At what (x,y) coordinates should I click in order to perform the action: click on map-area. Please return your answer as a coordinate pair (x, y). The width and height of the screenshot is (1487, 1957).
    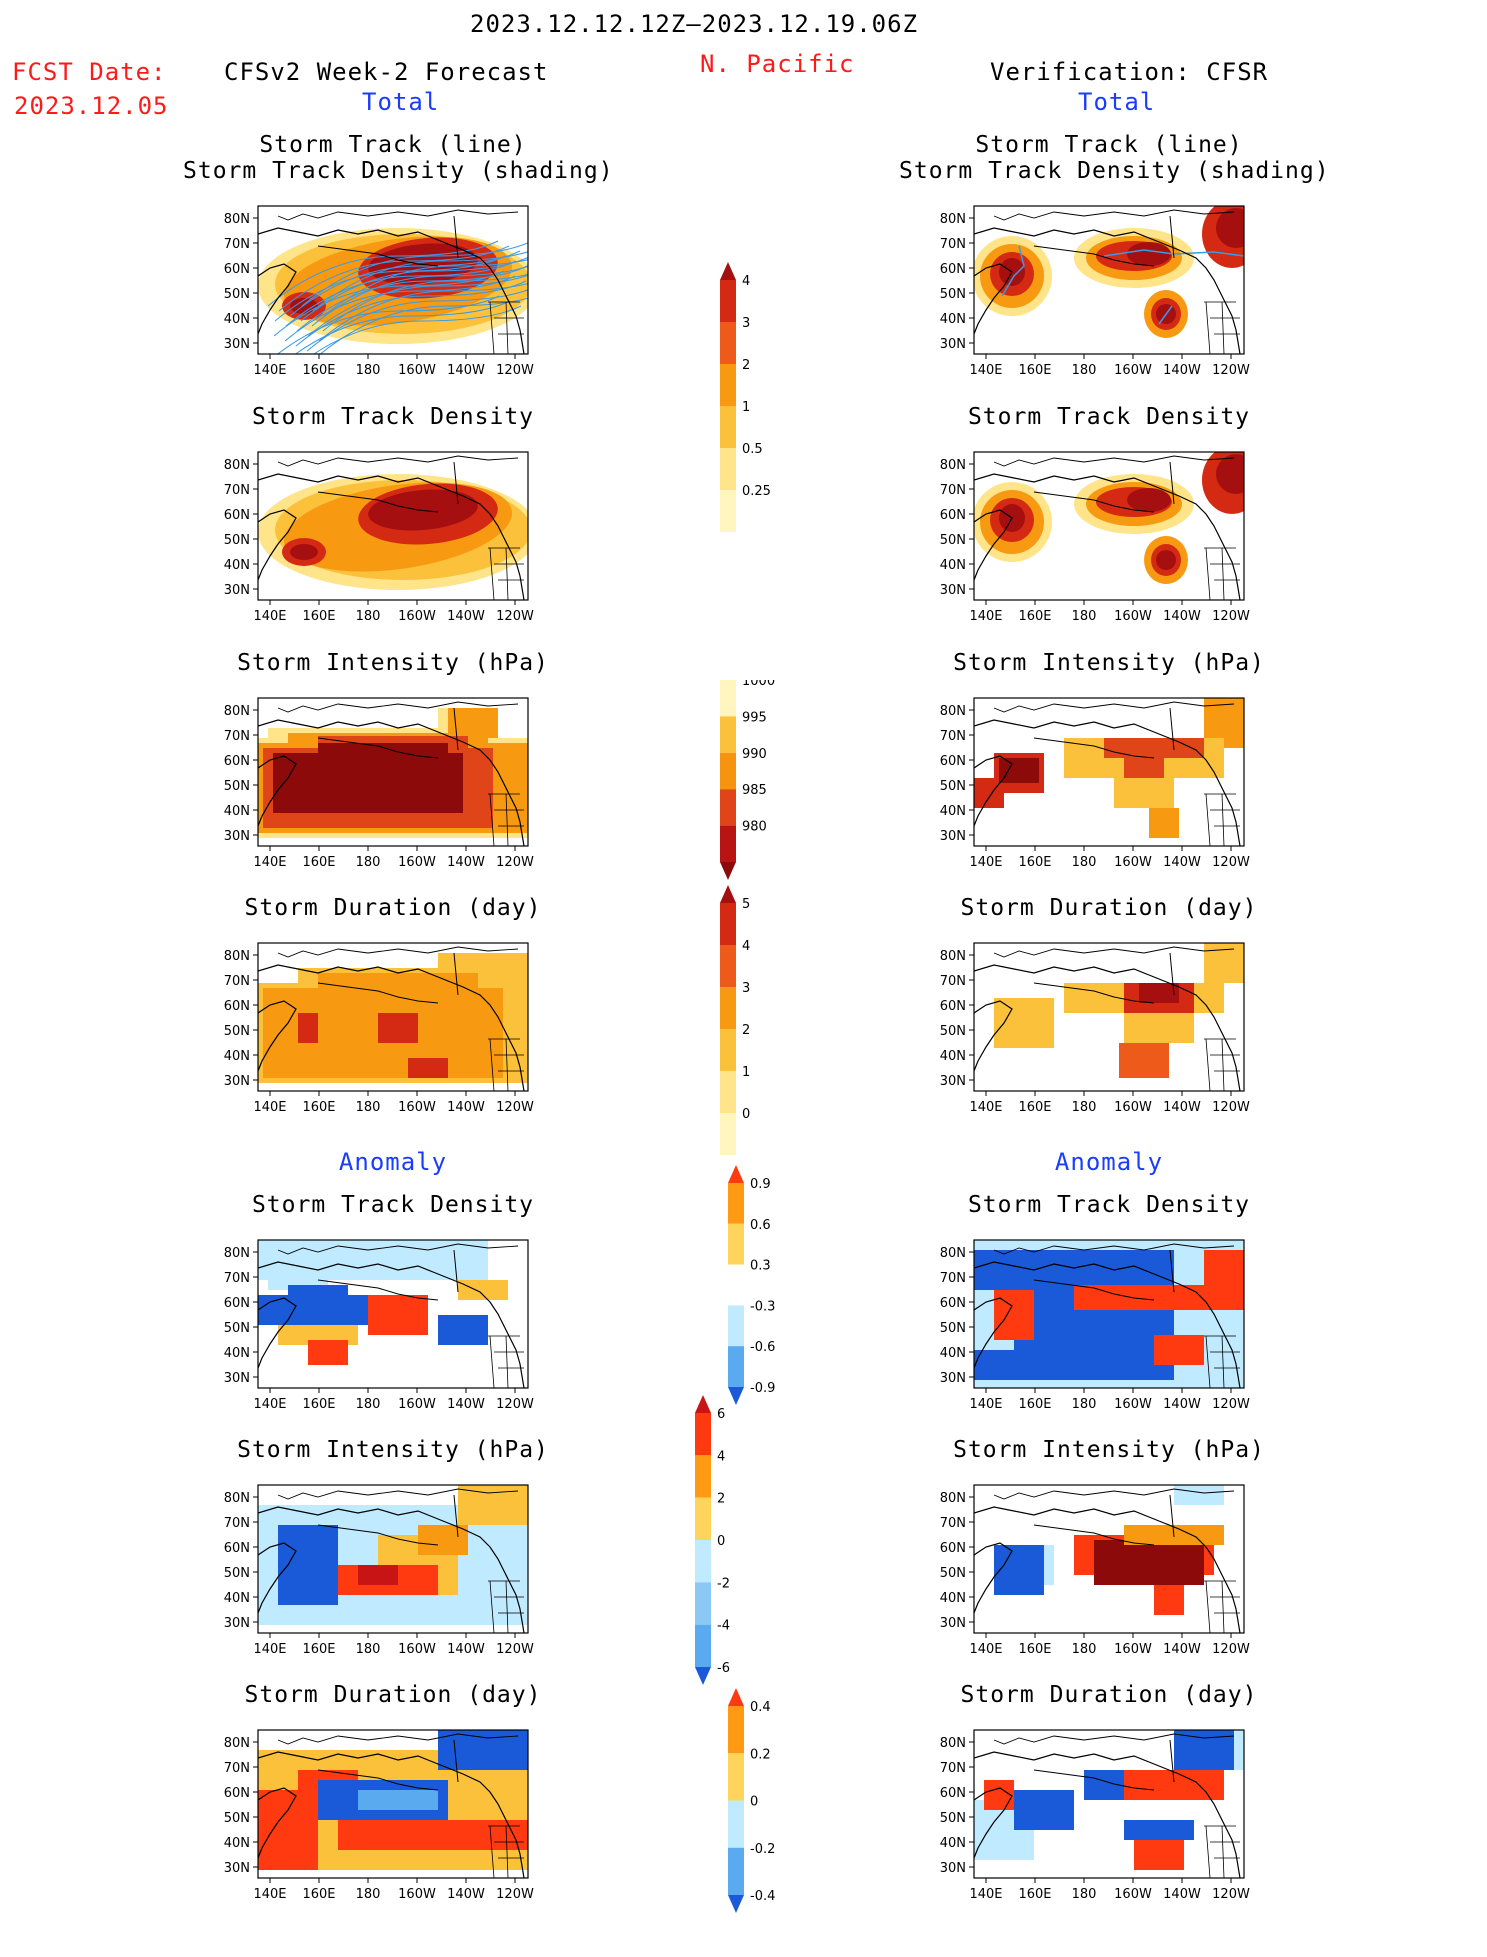
    Looking at the image, I should click on (1107, 1559).